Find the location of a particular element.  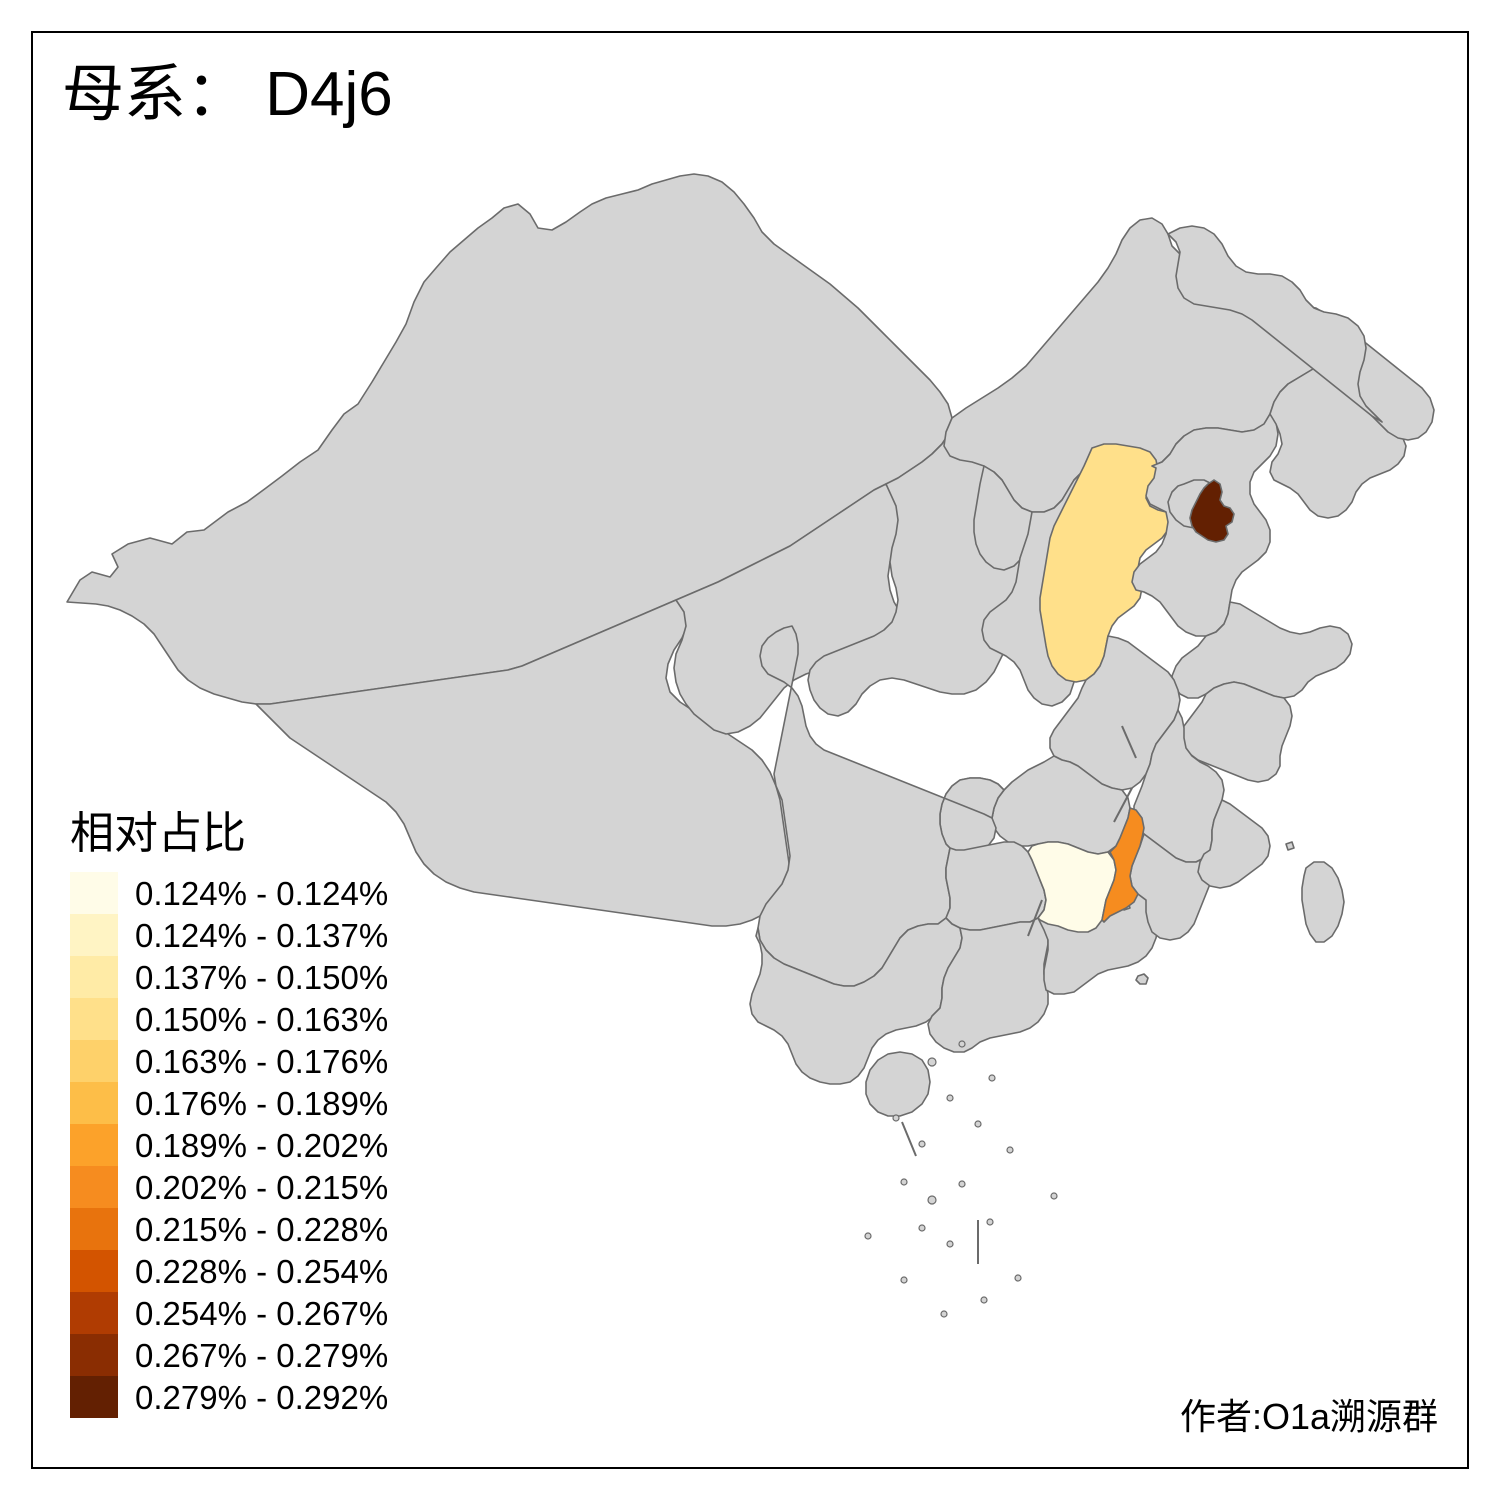

nine-dash-line is located at coordinates (1019, 994).